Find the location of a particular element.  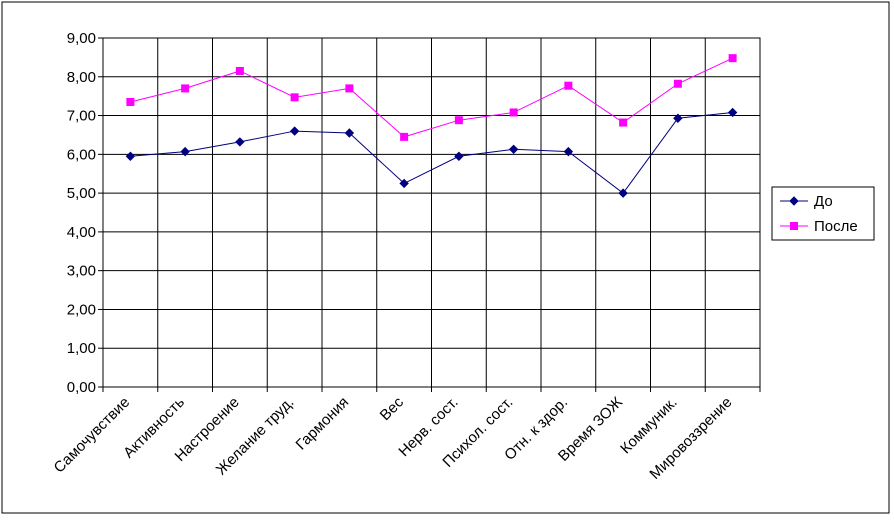

y-tick-label: 8,00 is located at coordinates (81, 77).